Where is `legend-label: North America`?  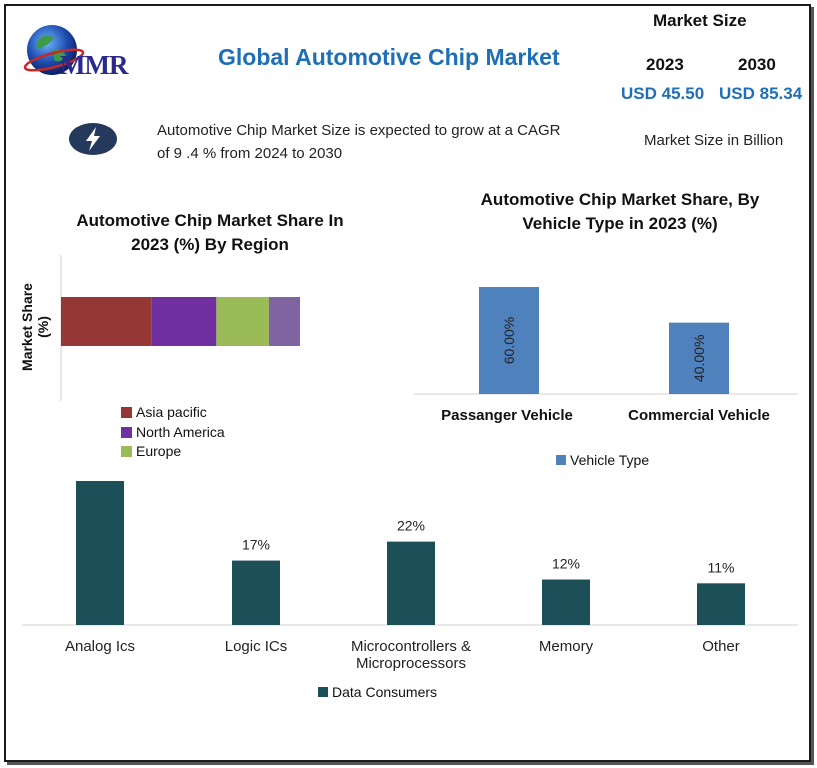
legend-label: North America is located at coordinates (180, 432).